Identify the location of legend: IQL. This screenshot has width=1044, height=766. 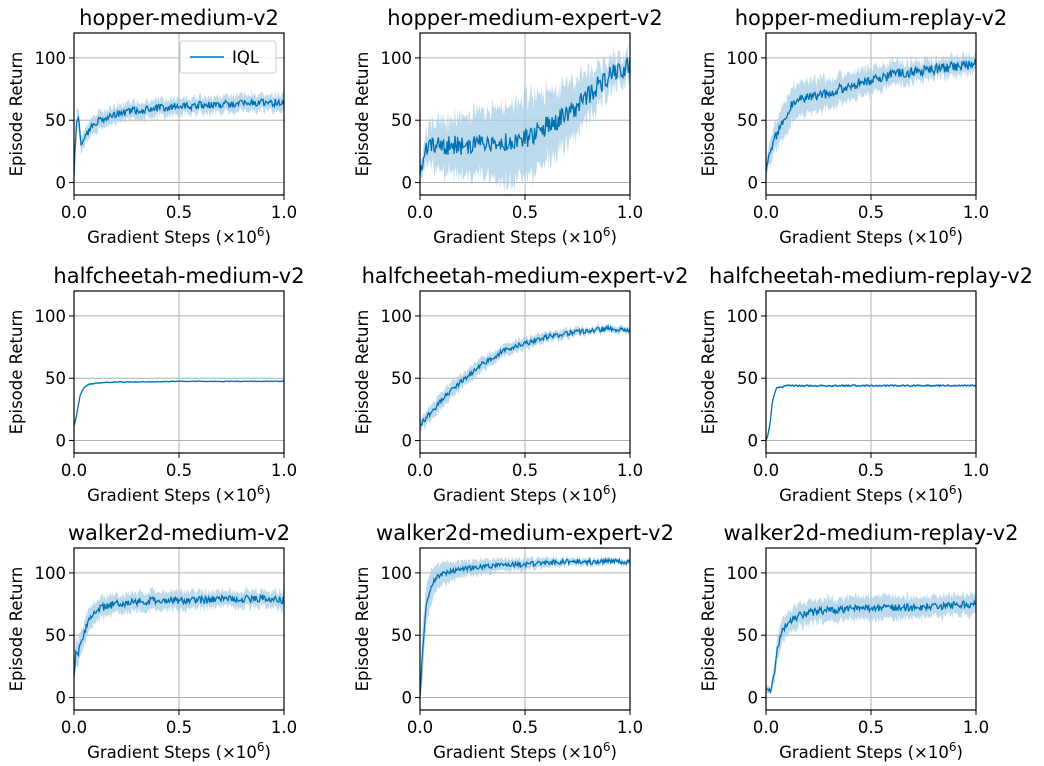
(228, 57).